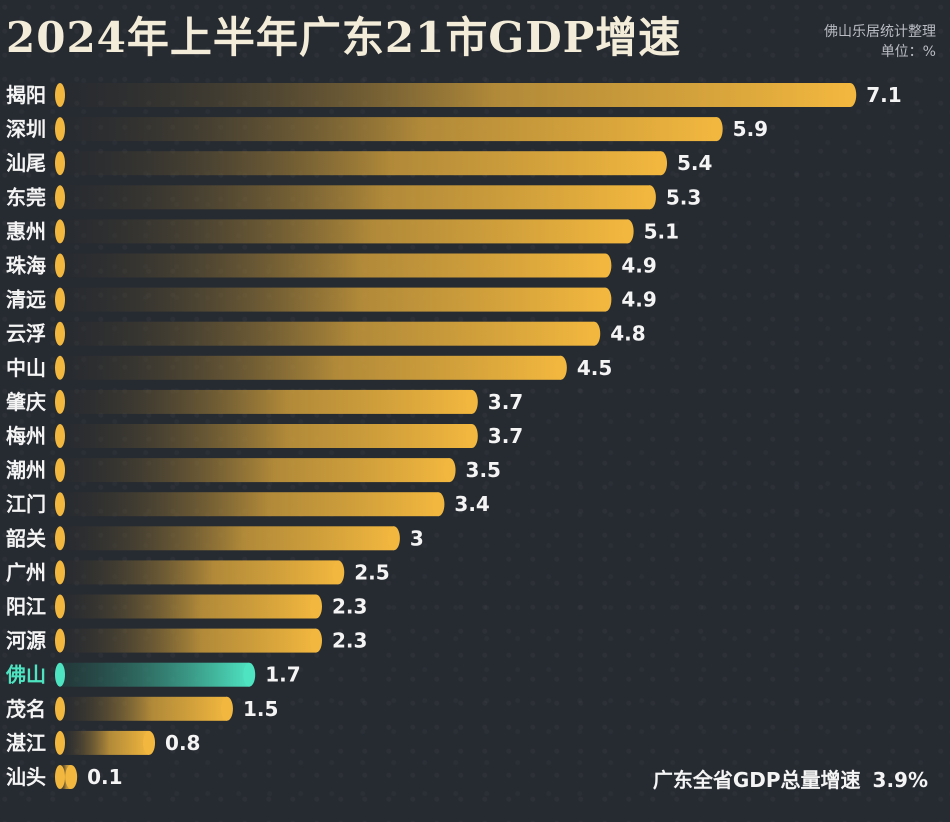 This screenshot has width=950, height=822. What do you see at coordinates (26, 504) in the screenshot?
I see `category-label: 江门` at bounding box center [26, 504].